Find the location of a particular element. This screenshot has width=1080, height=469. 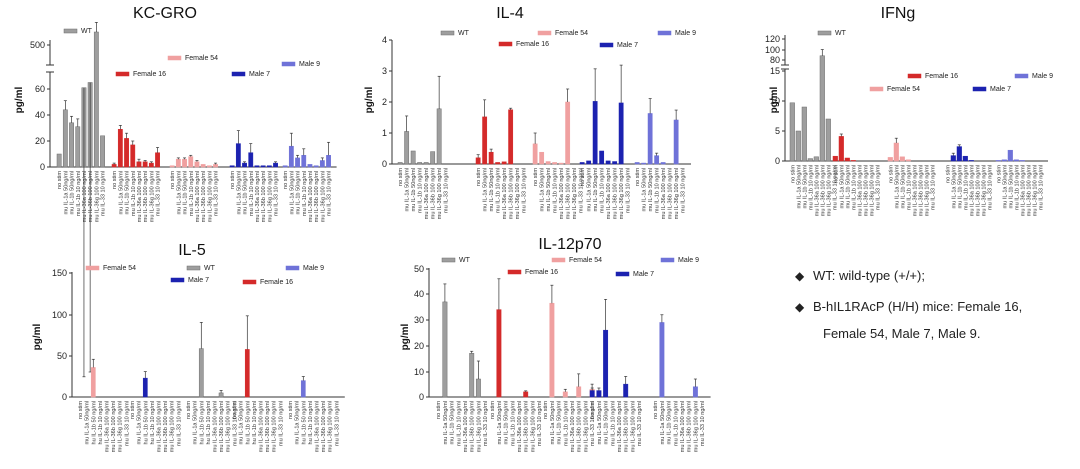

note-mice-text-cont: Female 54, Male 7, Male 9. is located at coordinates (902, 333).